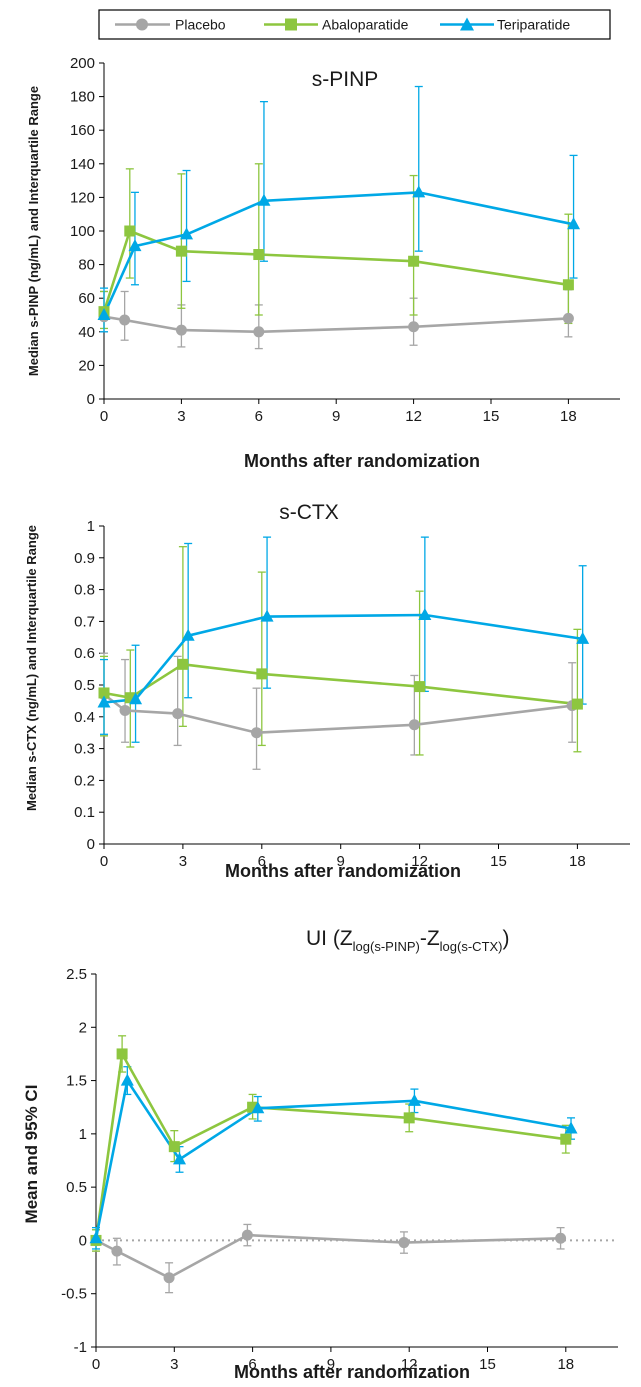 This screenshot has height=1387, width=641. What do you see at coordinates (409, 1364) in the screenshot?
I see `x-tick-label-p3: 12` at bounding box center [409, 1364].